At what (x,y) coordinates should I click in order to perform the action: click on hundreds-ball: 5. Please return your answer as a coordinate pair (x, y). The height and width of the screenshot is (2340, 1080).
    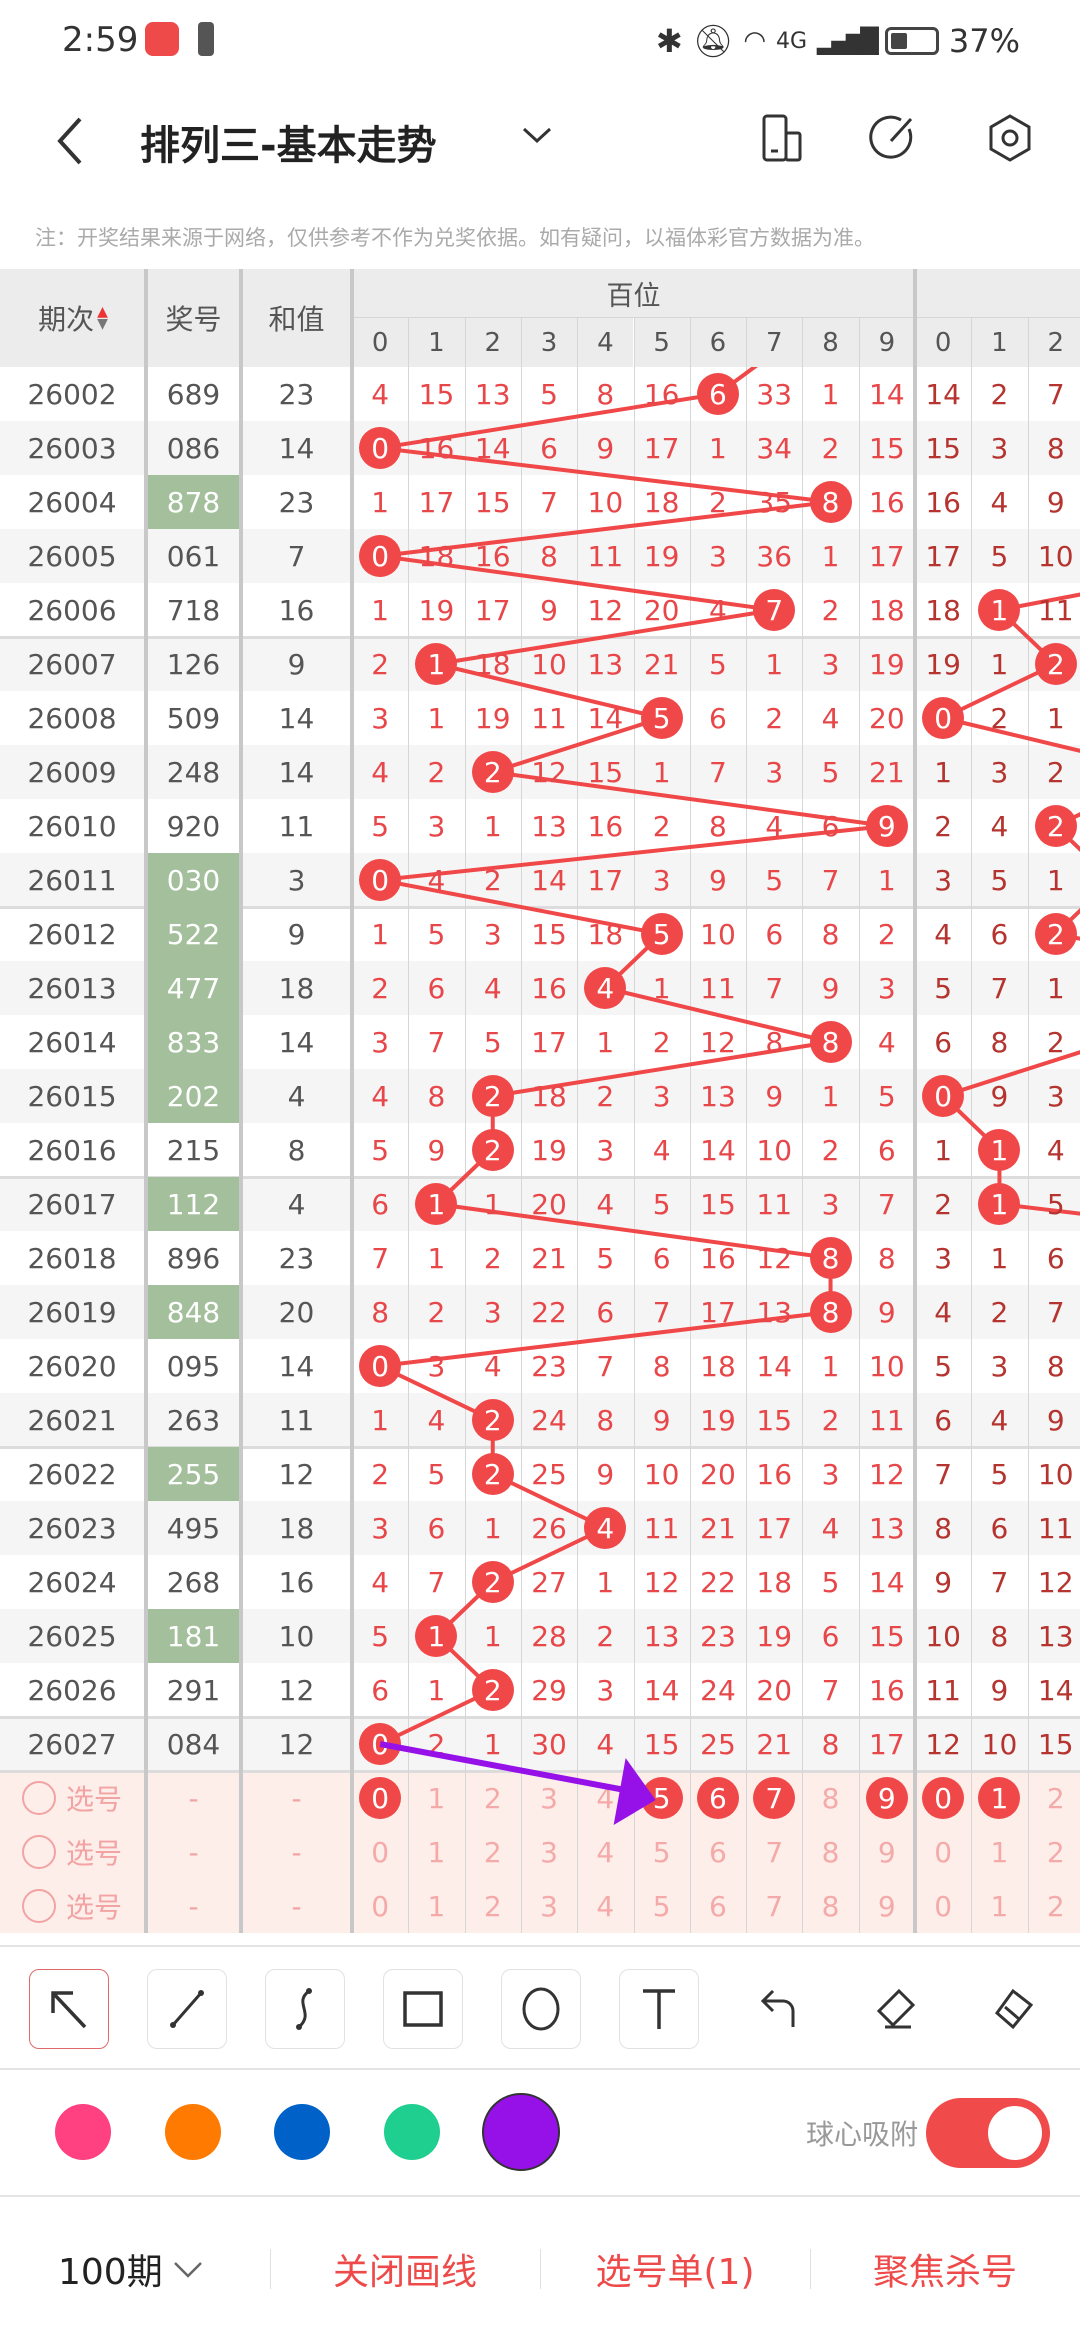
    Looking at the image, I should click on (661, 718).